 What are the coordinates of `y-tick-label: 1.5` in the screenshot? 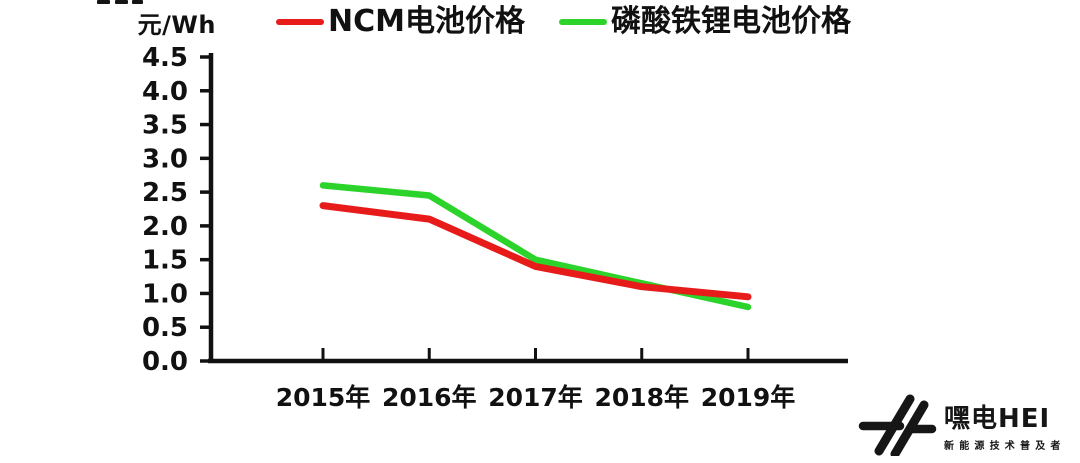 It's located at (165, 261).